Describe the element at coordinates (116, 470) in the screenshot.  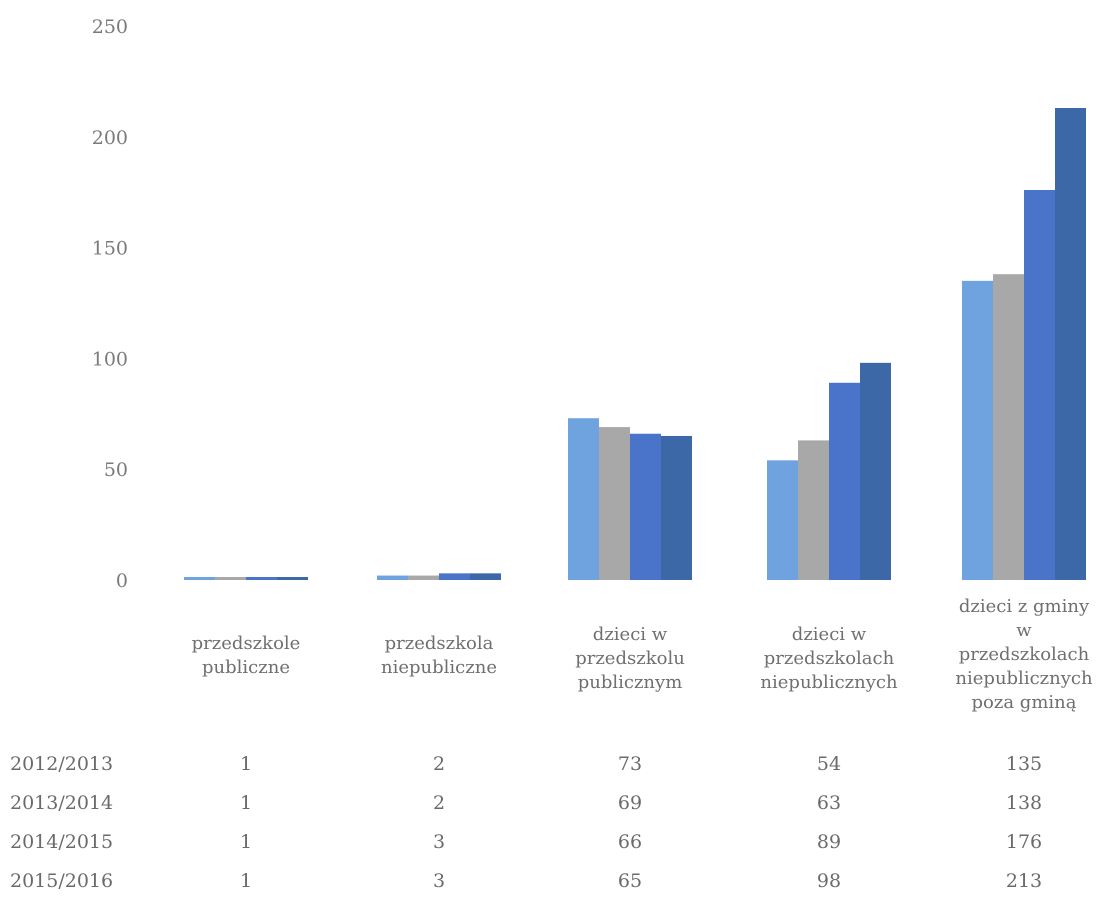
I see `y-tick-label: 50` at that location.